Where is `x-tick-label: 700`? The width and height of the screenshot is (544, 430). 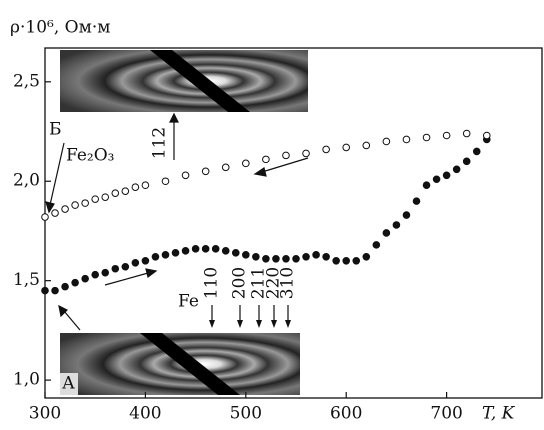 x-tick-label: 700 is located at coordinates (446, 414).